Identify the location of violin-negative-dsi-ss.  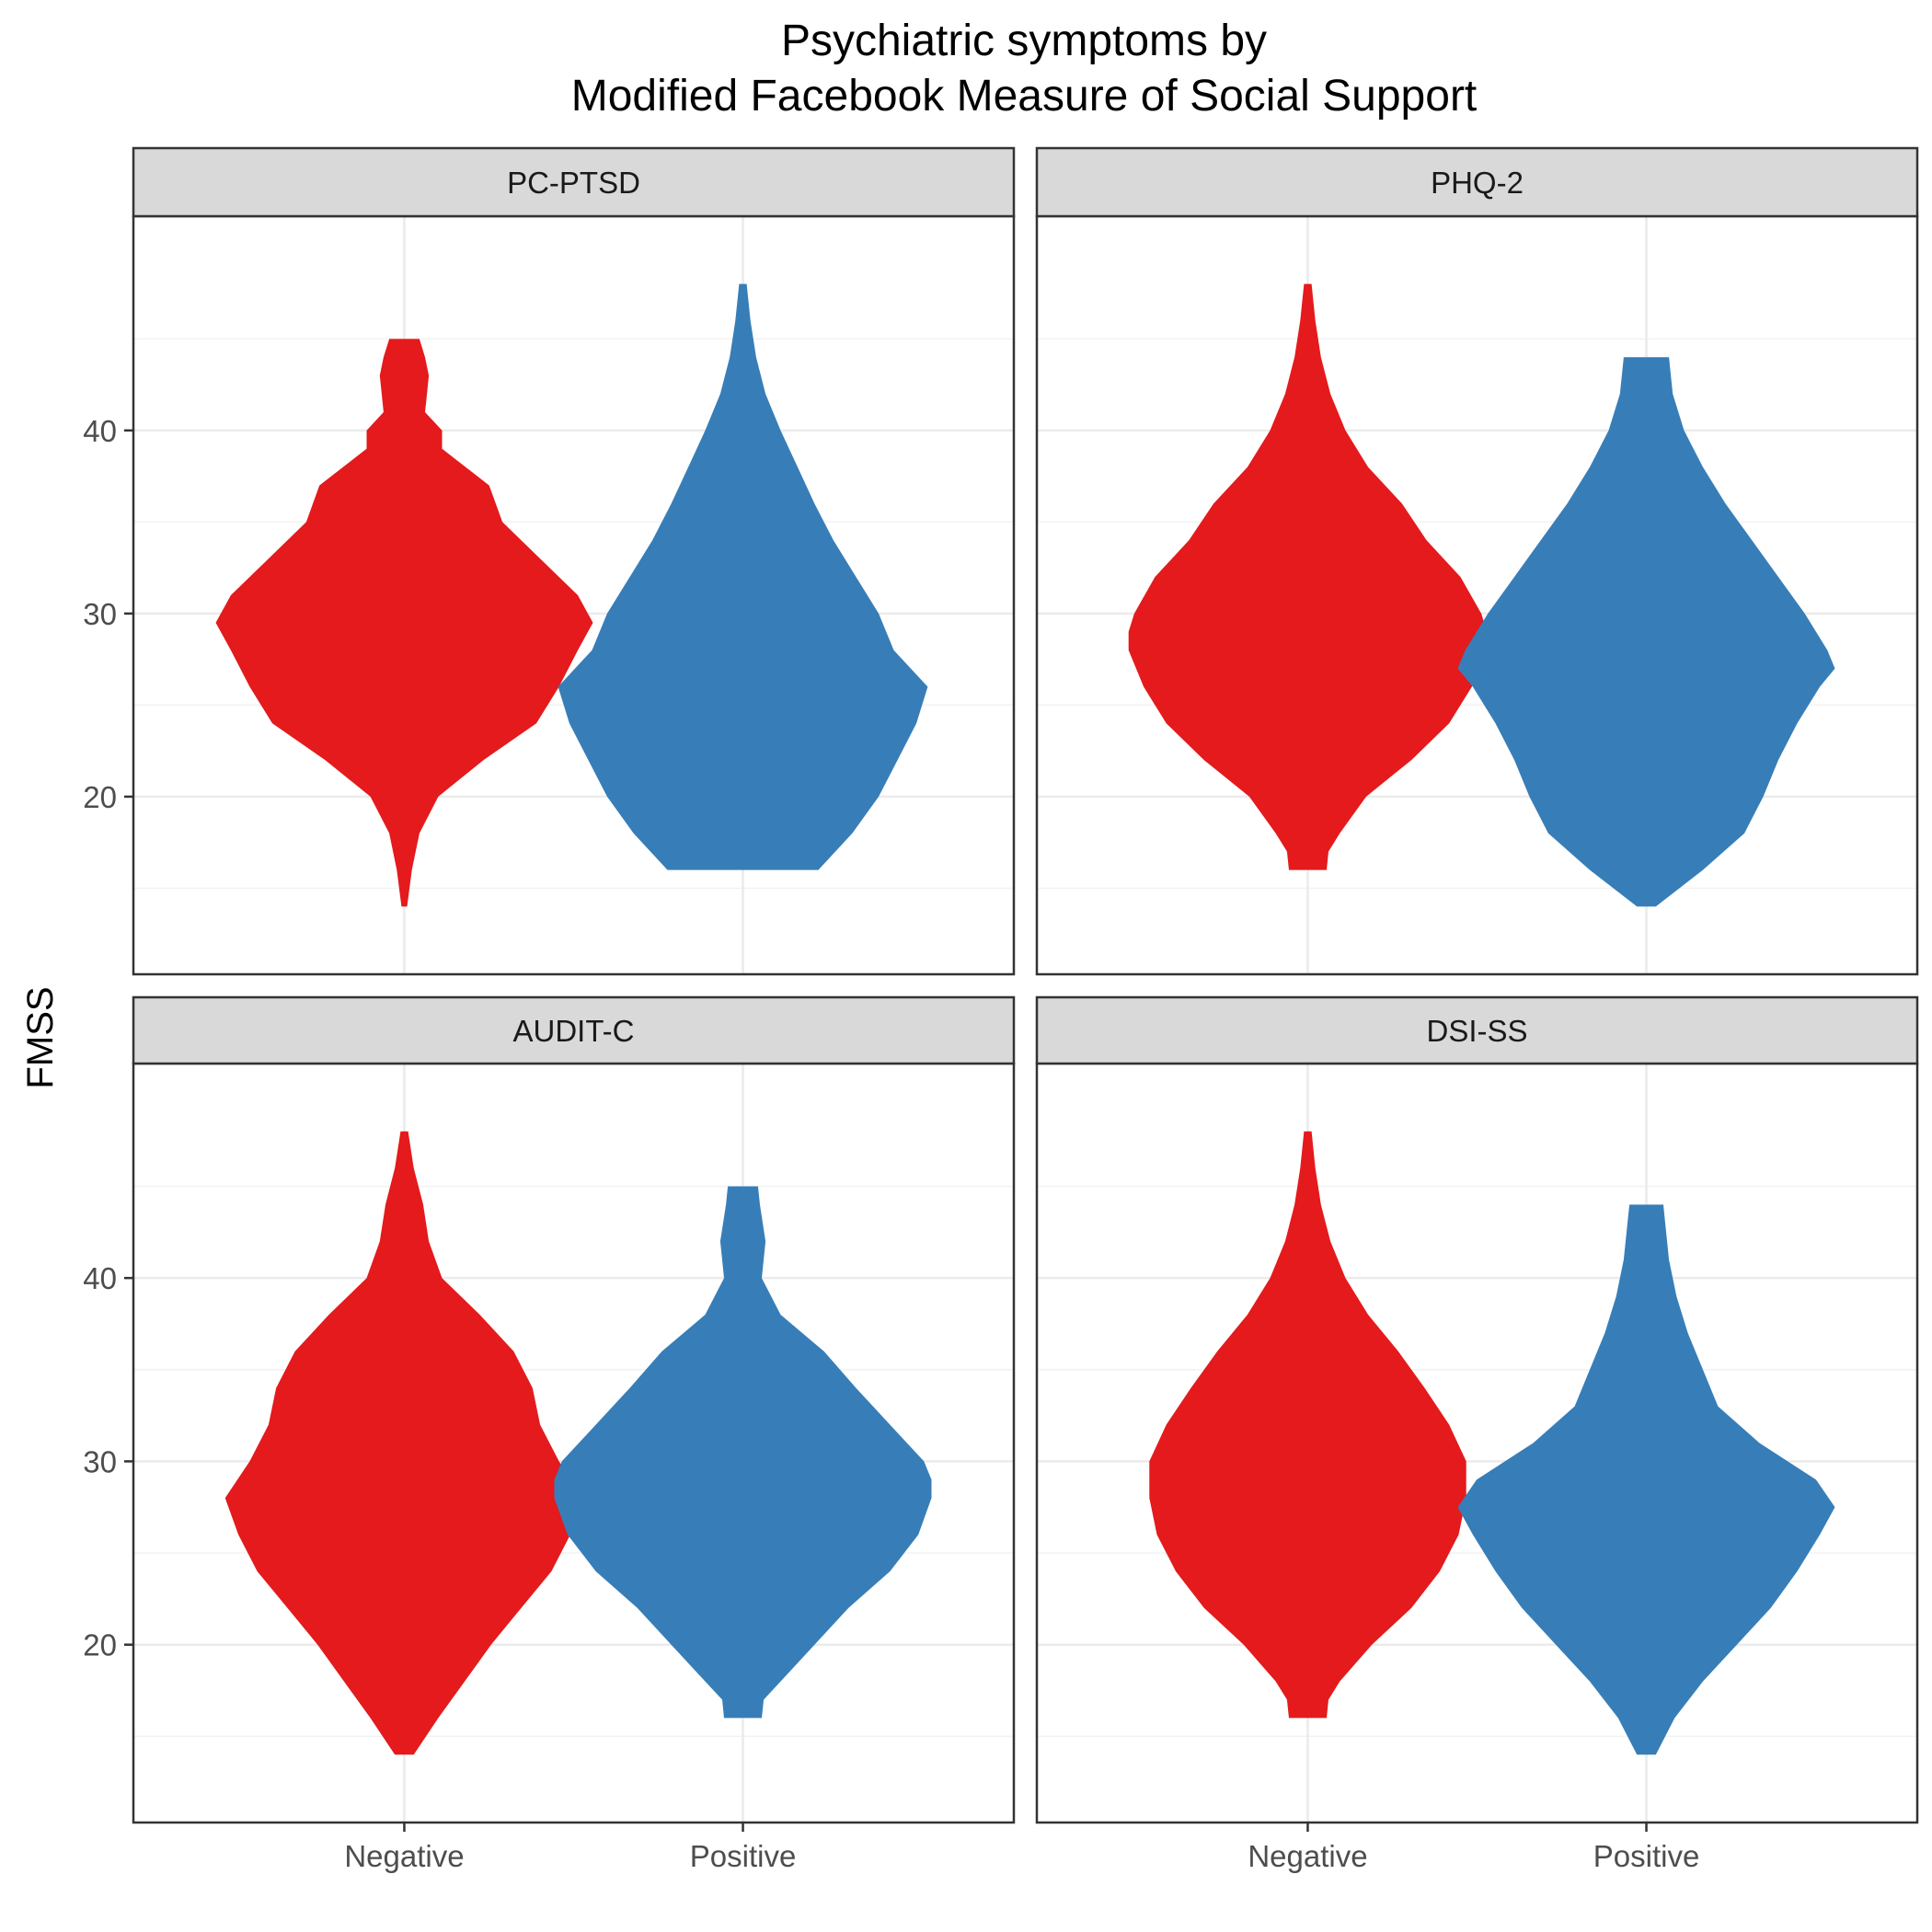
(1307, 1425).